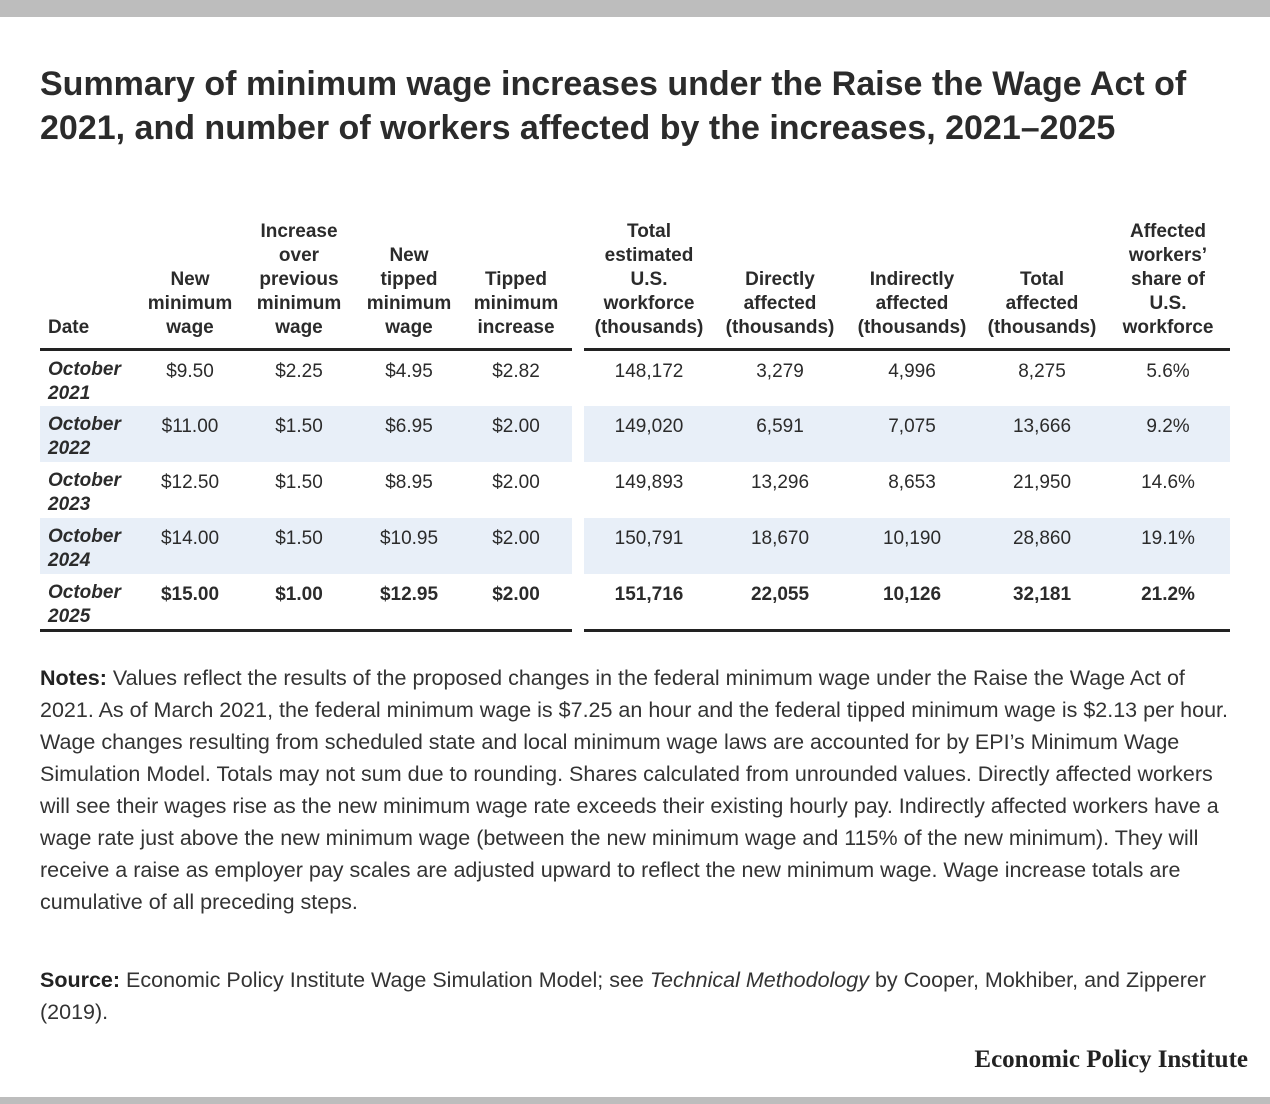  What do you see at coordinates (1168, 303) in the screenshot?
I see `column-header-line: U.S.` at bounding box center [1168, 303].